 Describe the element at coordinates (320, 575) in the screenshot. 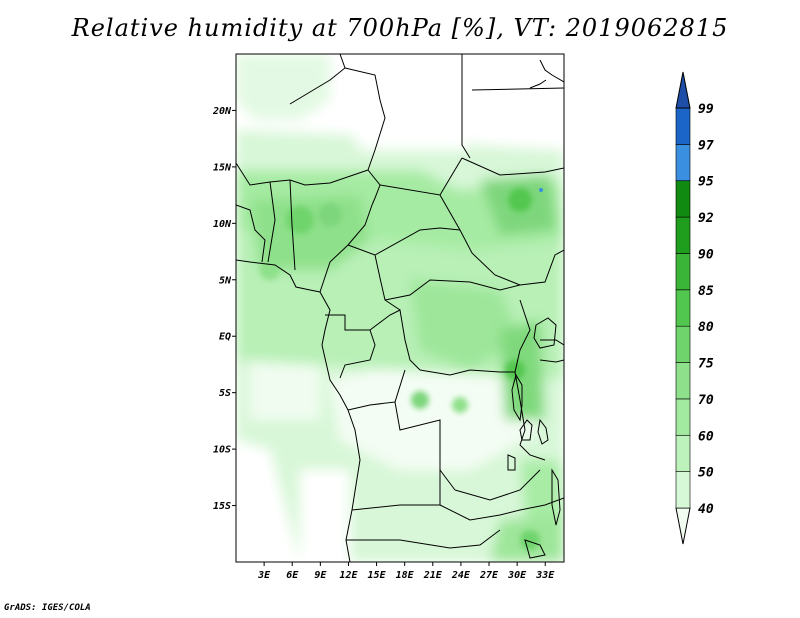

I see `lon-tick-label: 9E` at that location.